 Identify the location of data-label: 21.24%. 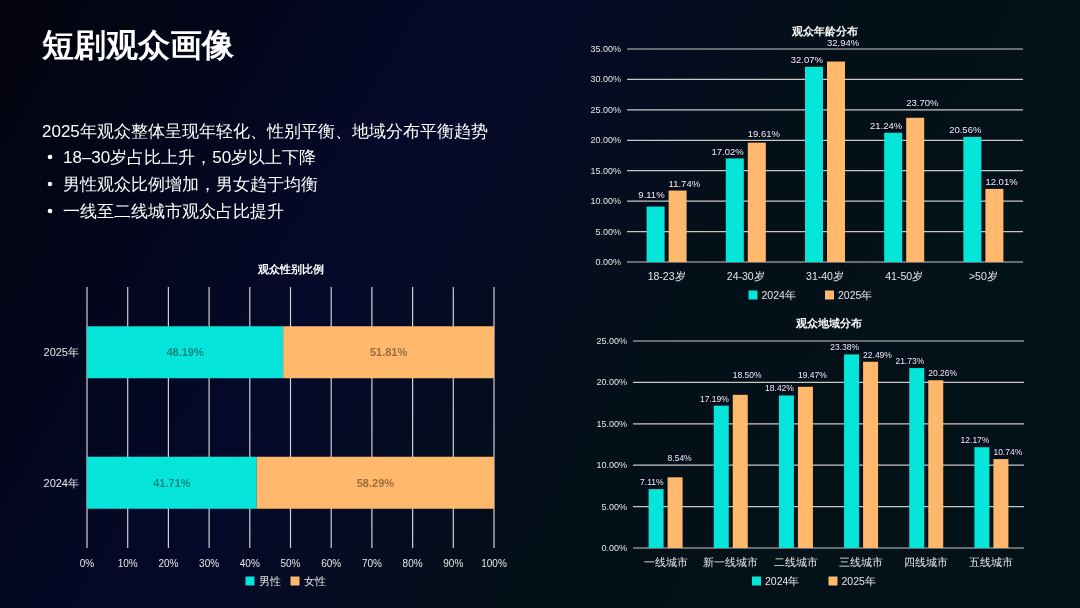
(886, 126).